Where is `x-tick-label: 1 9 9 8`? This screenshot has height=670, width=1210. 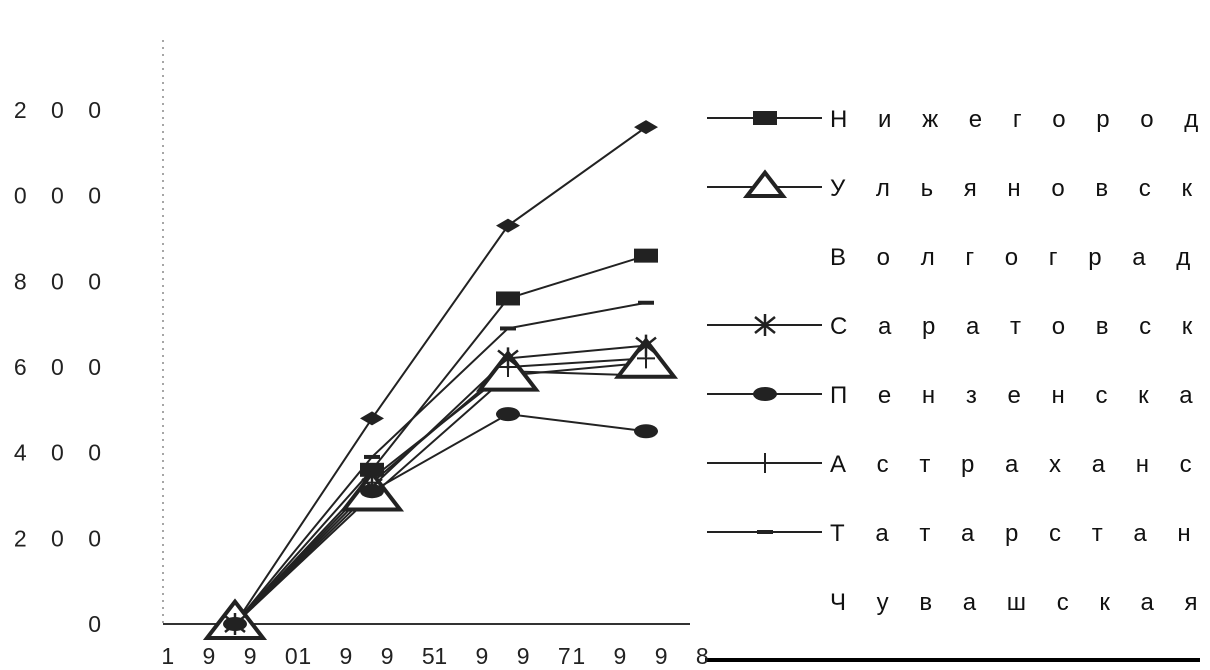
x-tick-label: 1 9 9 8 is located at coordinates (645, 656).